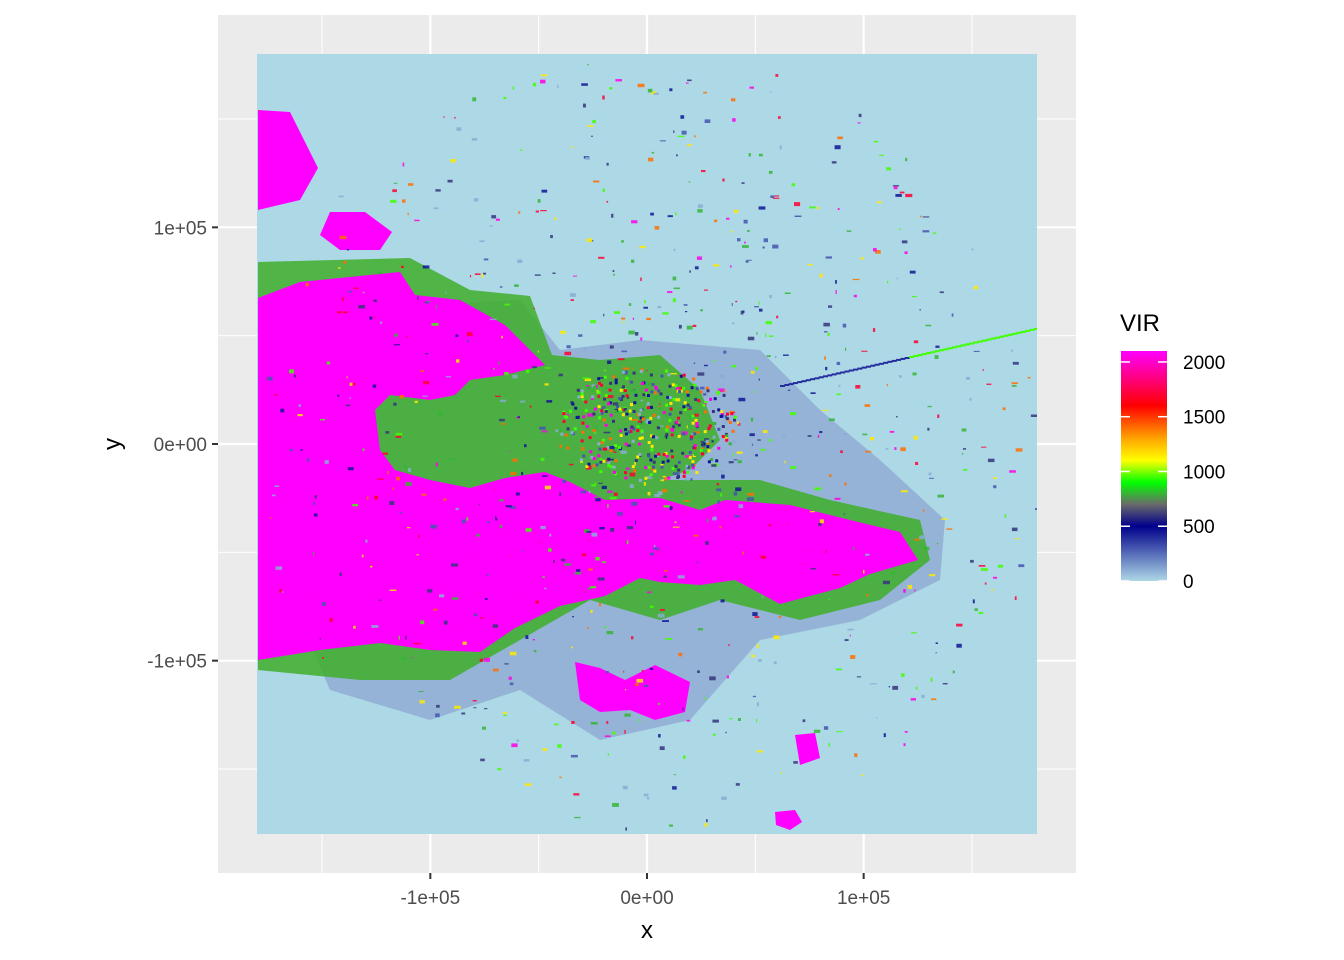  What do you see at coordinates (1144, 466) in the screenshot?
I see `legend-colorbar` at bounding box center [1144, 466].